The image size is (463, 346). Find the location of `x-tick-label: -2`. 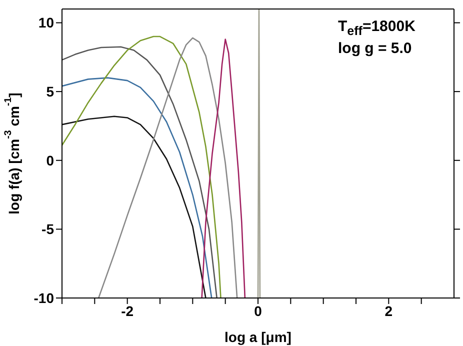

x-tick-label: -2 is located at coordinates (127, 310).